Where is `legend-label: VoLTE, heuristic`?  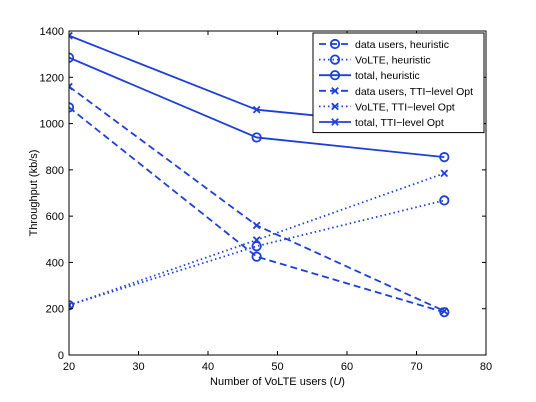
legend-label: VoLTE, heuristic is located at coordinates (393, 61).